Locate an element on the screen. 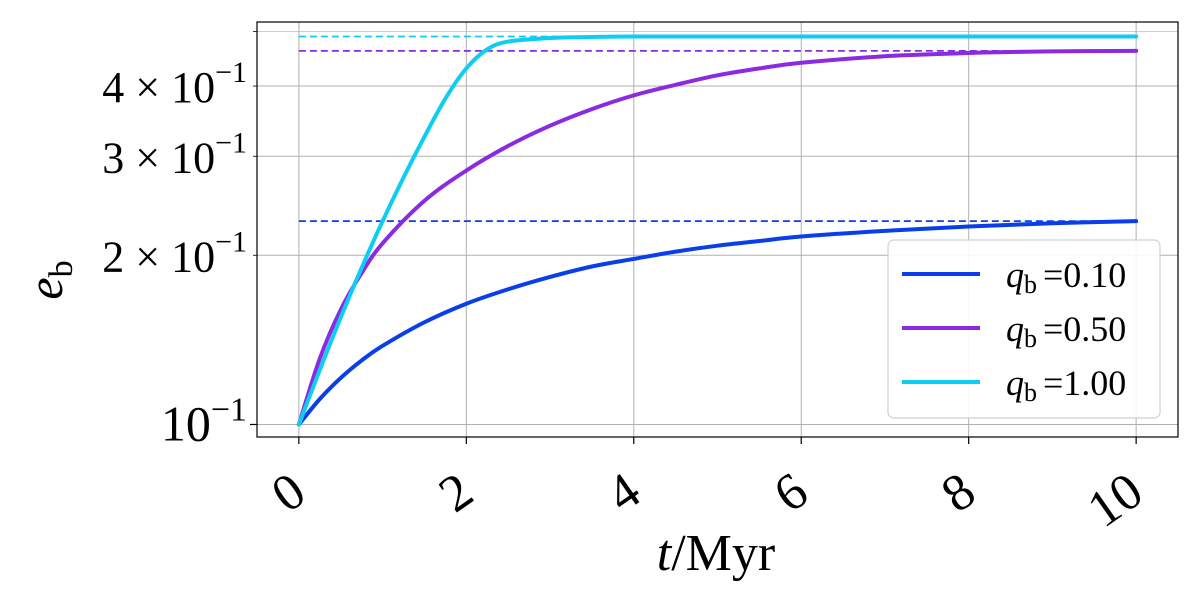  y-tick-coef: 3 × is located at coordinates (136, 157).